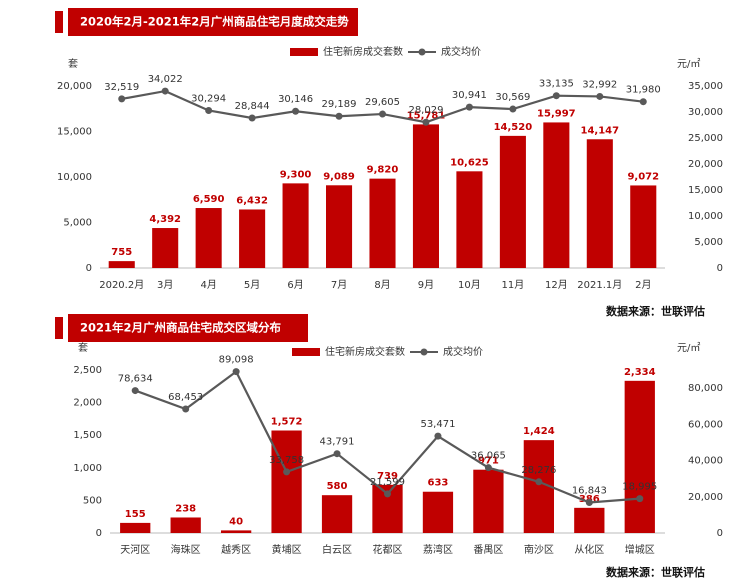 The height and width of the screenshot is (588, 730). Describe the element at coordinates (208, 285) in the screenshot. I see `x-tick-label: 4月` at that location.